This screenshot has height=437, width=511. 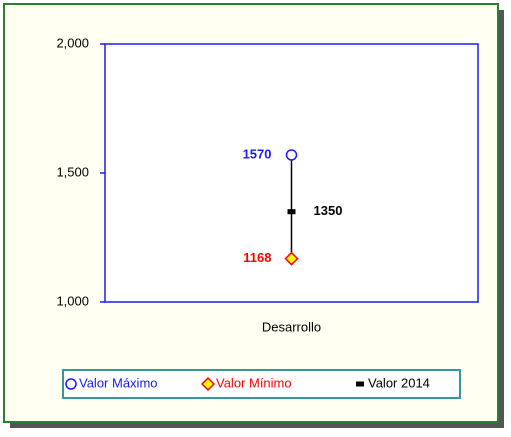 I want to click on y-tick-label: 1,500, so click(x=72, y=171).